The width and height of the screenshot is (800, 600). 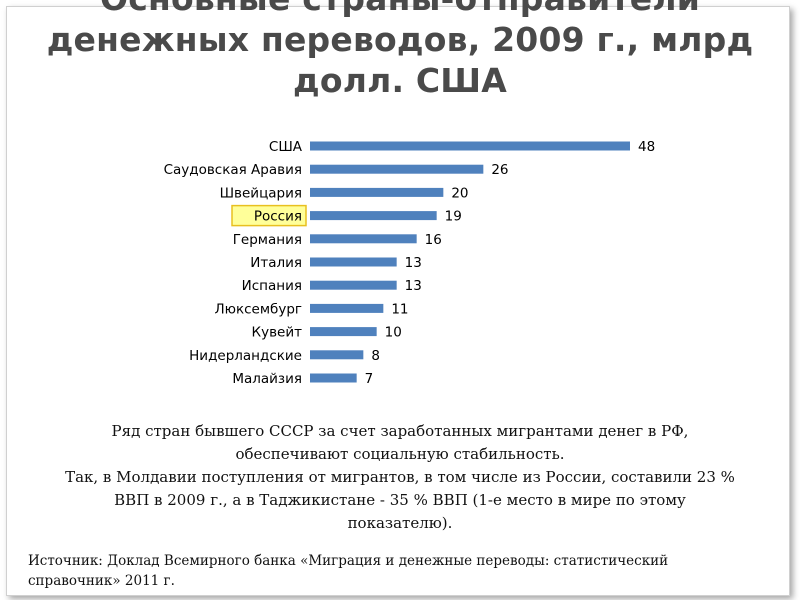 I want to click on bar-люксембург, so click(x=347, y=308).